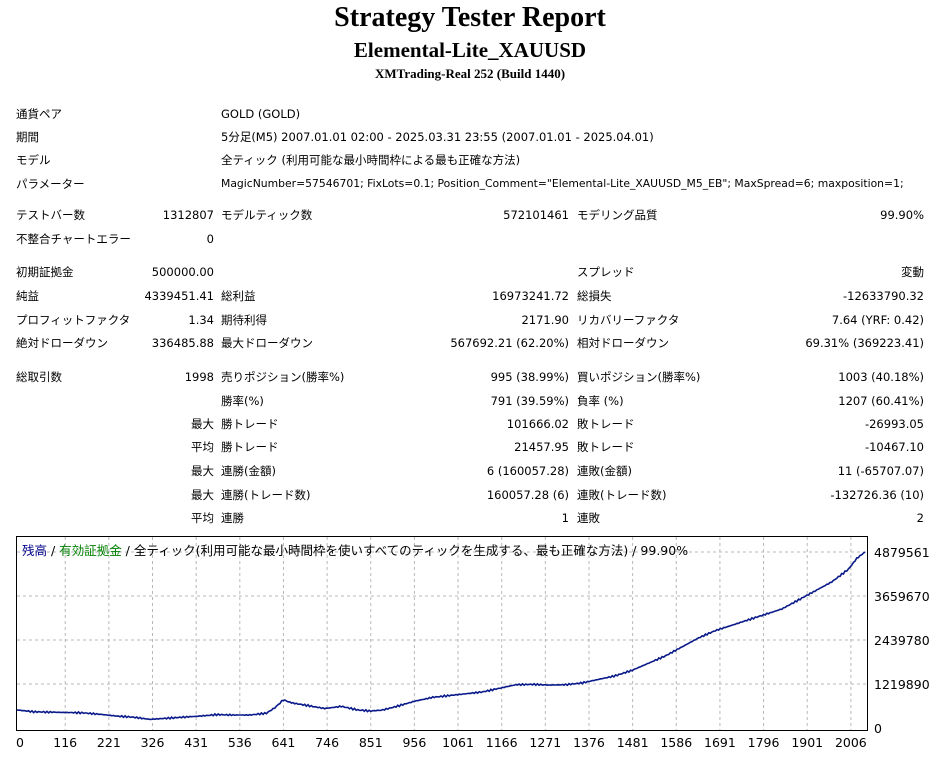 Image resolution: width=940 pixels, height=759 pixels. What do you see at coordinates (565, 518) in the screenshot?
I see `avg-cons-win-value: 1` at bounding box center [565, 518].